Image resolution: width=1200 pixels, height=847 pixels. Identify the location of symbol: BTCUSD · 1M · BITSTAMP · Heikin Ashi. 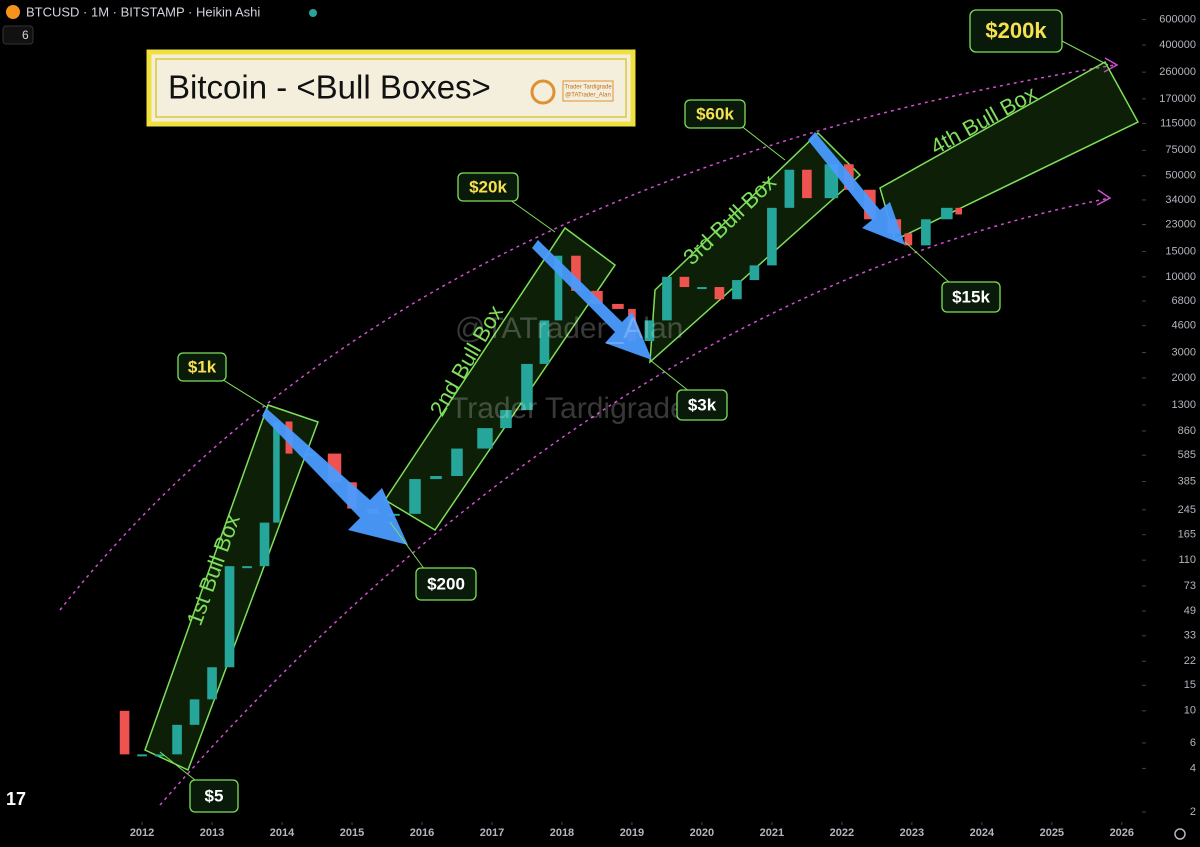
(143, 11).